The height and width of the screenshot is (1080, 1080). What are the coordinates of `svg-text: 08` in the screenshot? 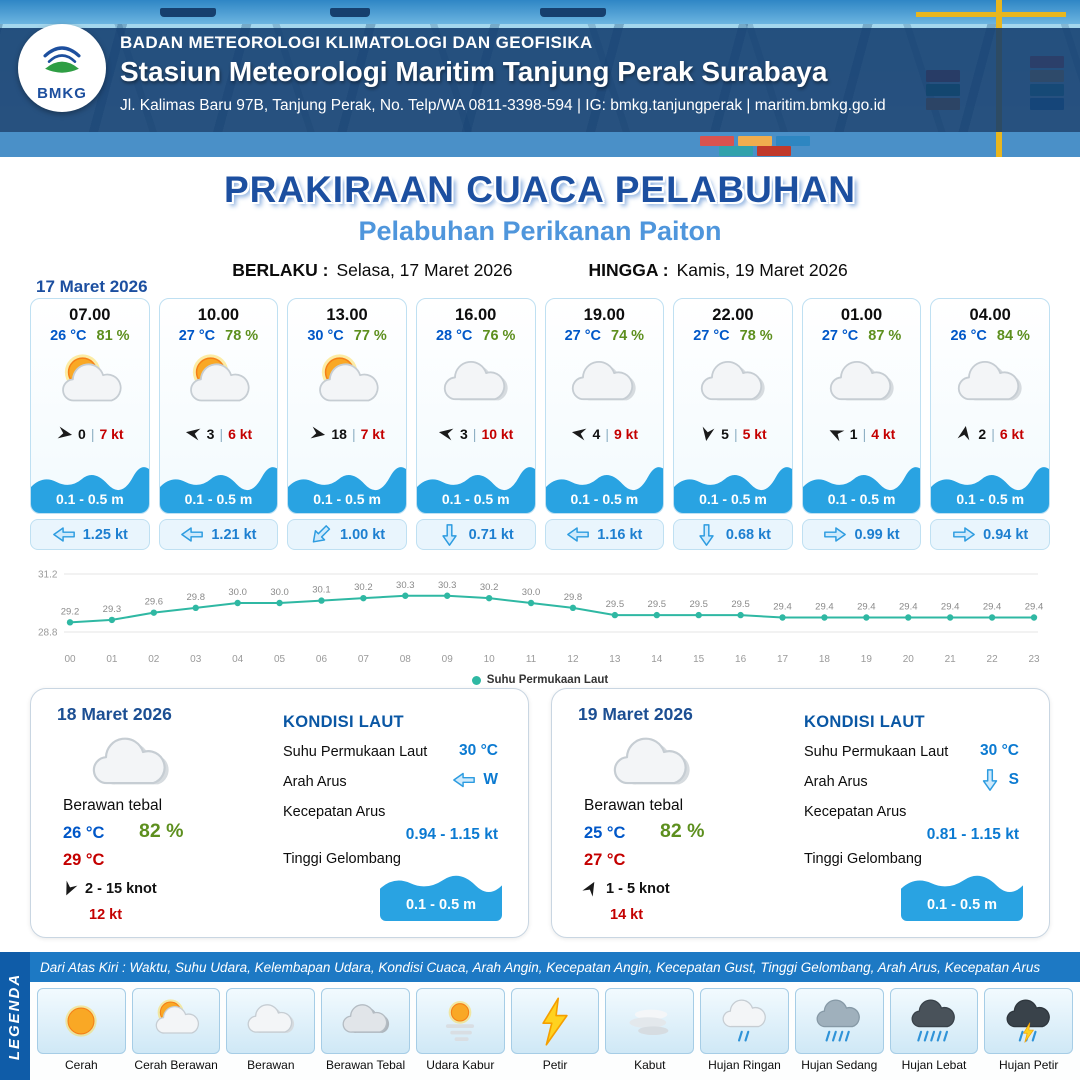 It's located at (406, 659).